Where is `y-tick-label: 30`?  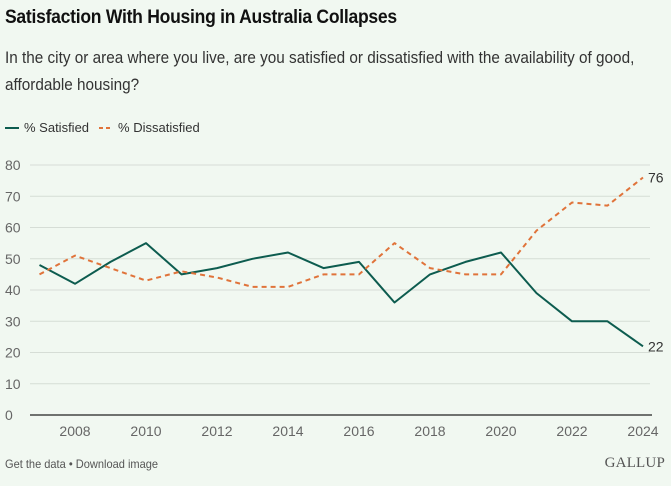 y-tick-label: 30 is located at coordinates (13, 321).